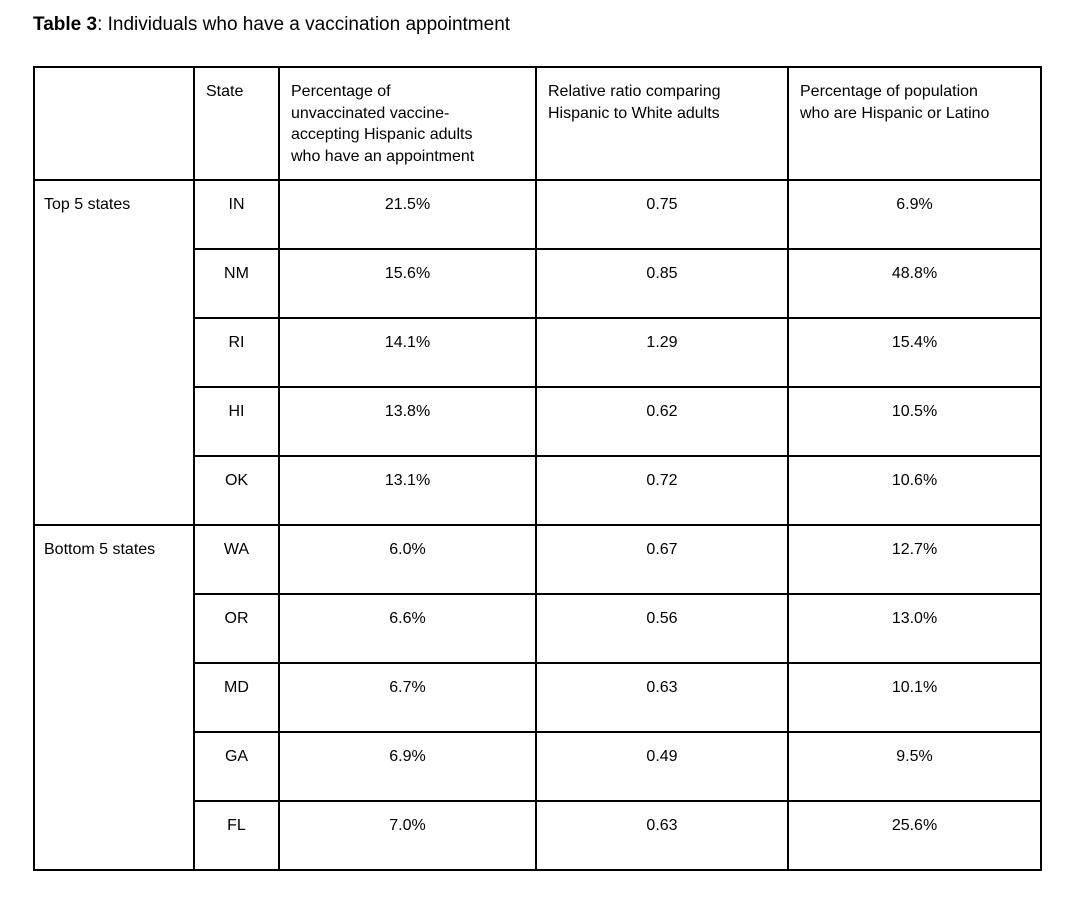 The height and width of the screenshot is (900, 1072). What do you see at coordinates (407, 697) in the screenshot?
I see `pct-appointment-cell: 6.7%` at bounding box center [407, 697].